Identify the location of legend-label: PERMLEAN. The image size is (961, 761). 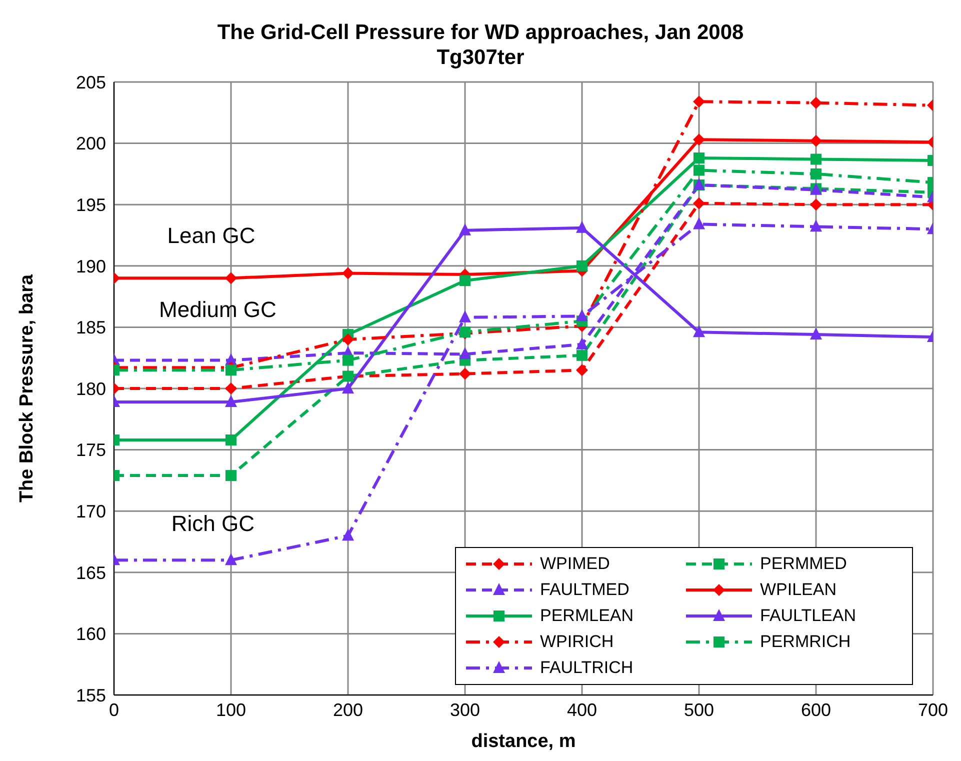
(587, 616).